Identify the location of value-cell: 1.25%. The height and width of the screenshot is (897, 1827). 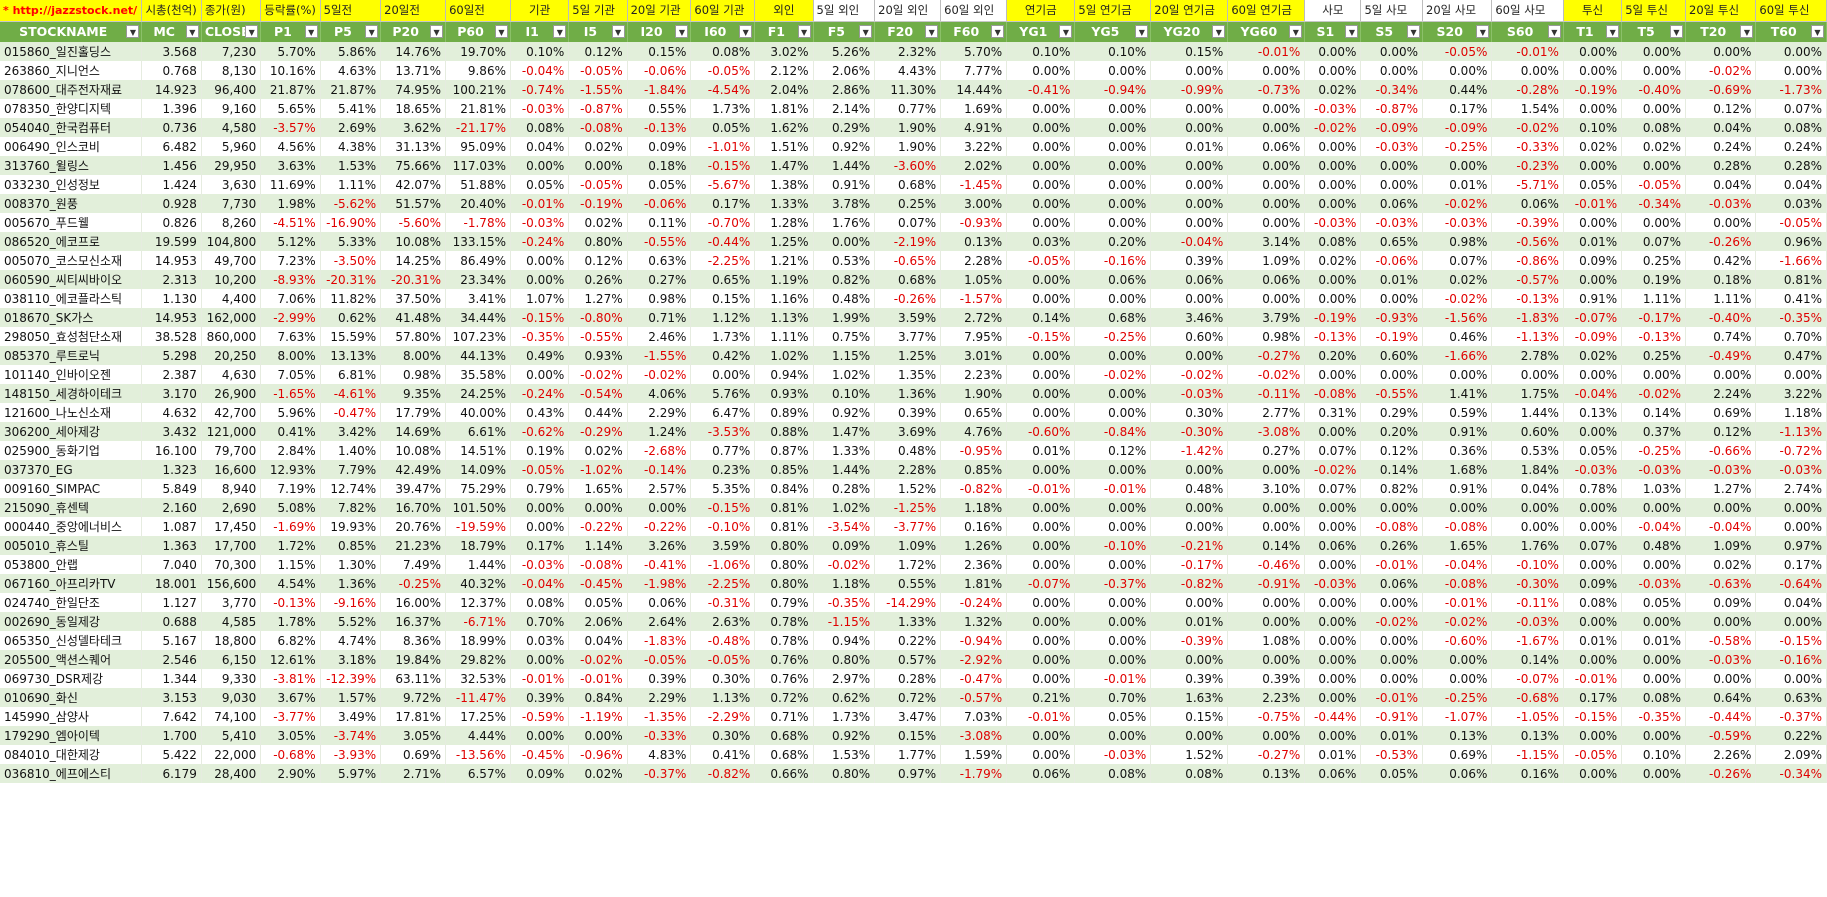
(784, 241).